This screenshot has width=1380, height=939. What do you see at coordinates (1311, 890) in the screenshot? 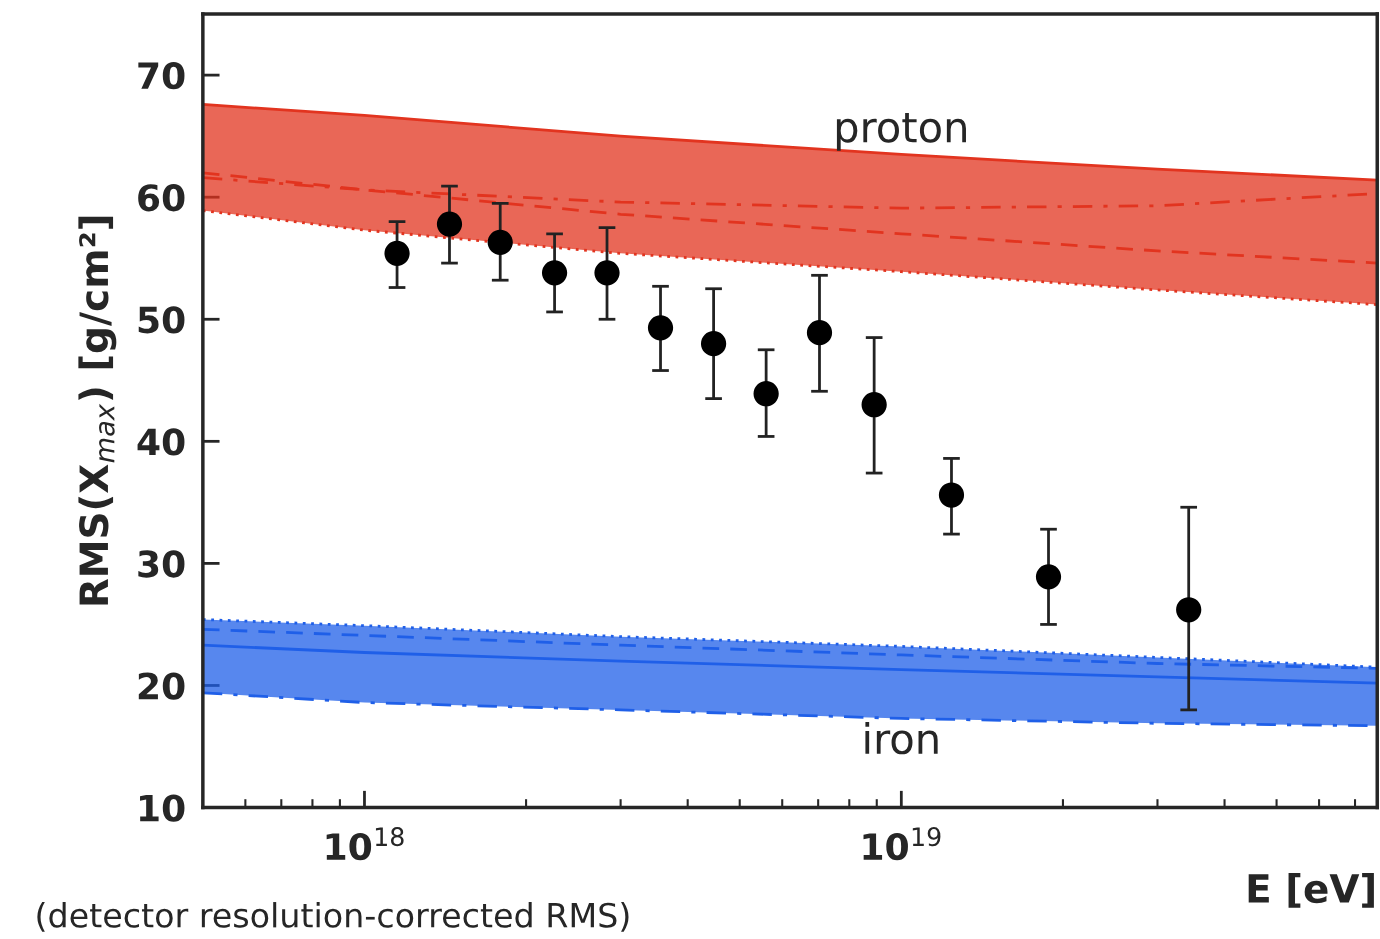
I see `x-axis-title: E [eV]` at bounding box center [1311, 890].